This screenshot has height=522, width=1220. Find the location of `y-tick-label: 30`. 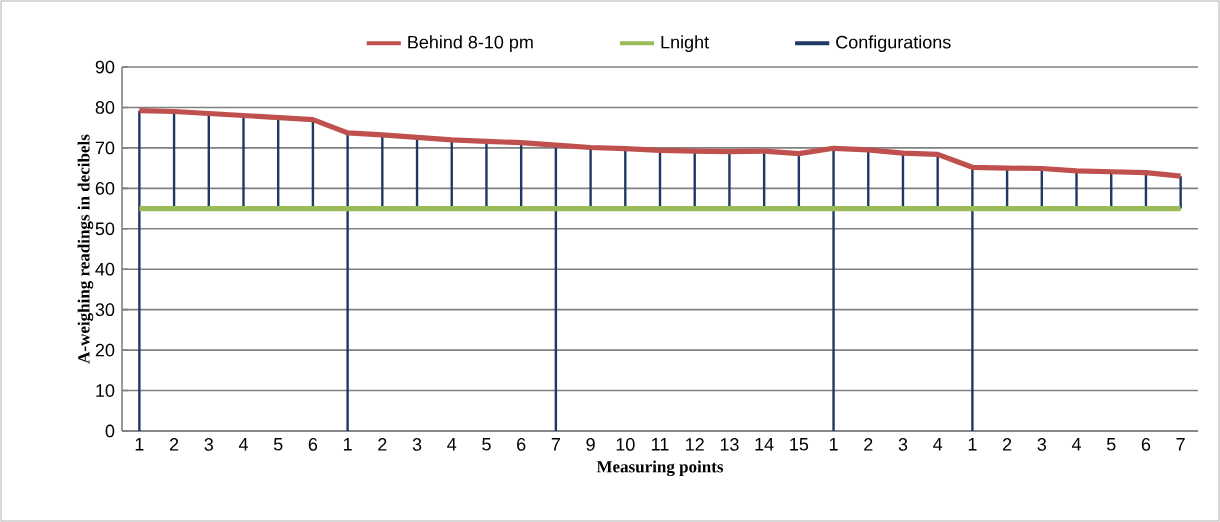

y-tick-label: 30 is located at coordinates (105, 310).